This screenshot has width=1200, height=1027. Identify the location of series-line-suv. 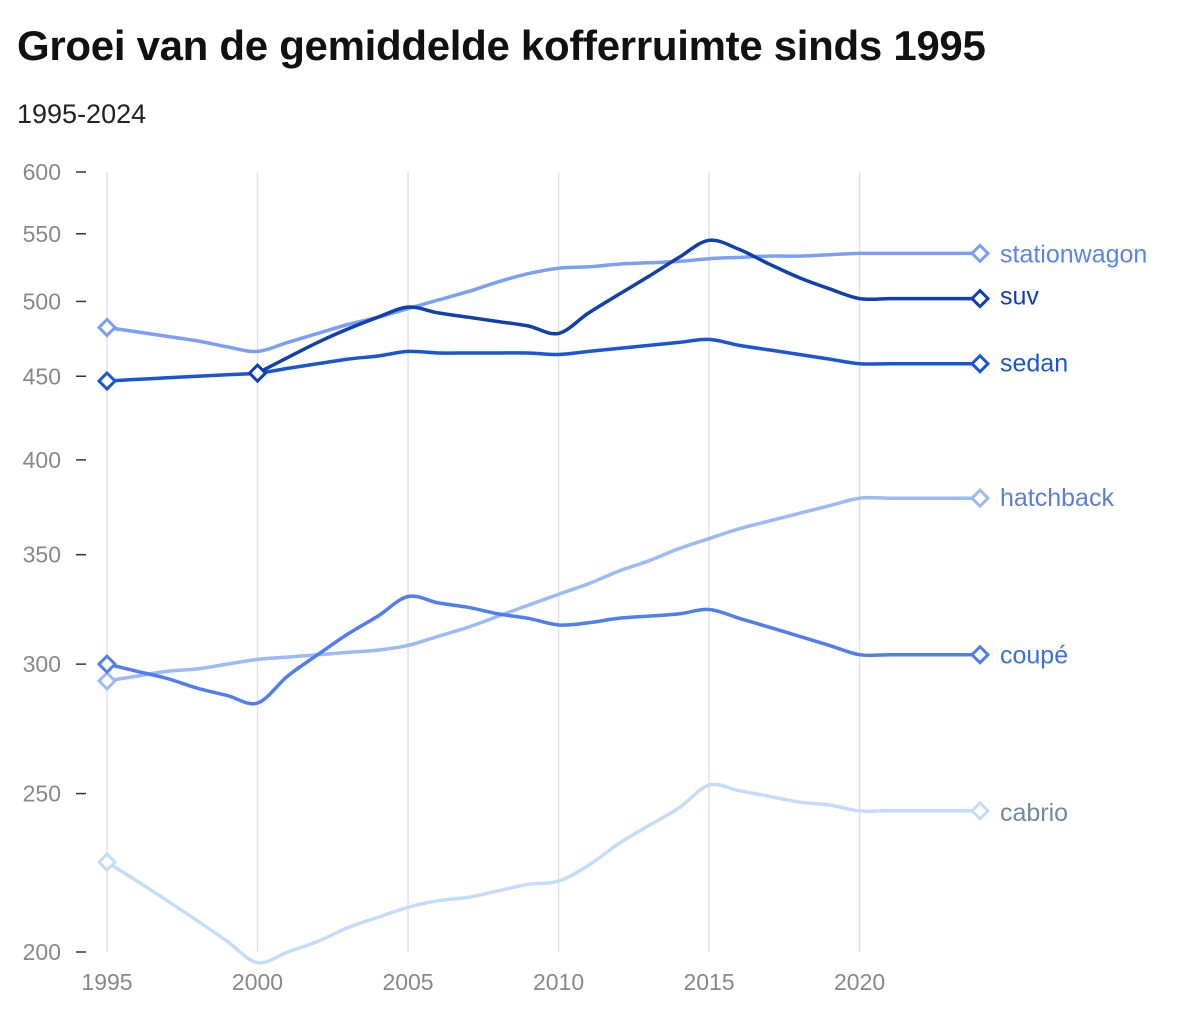
(618, 306).